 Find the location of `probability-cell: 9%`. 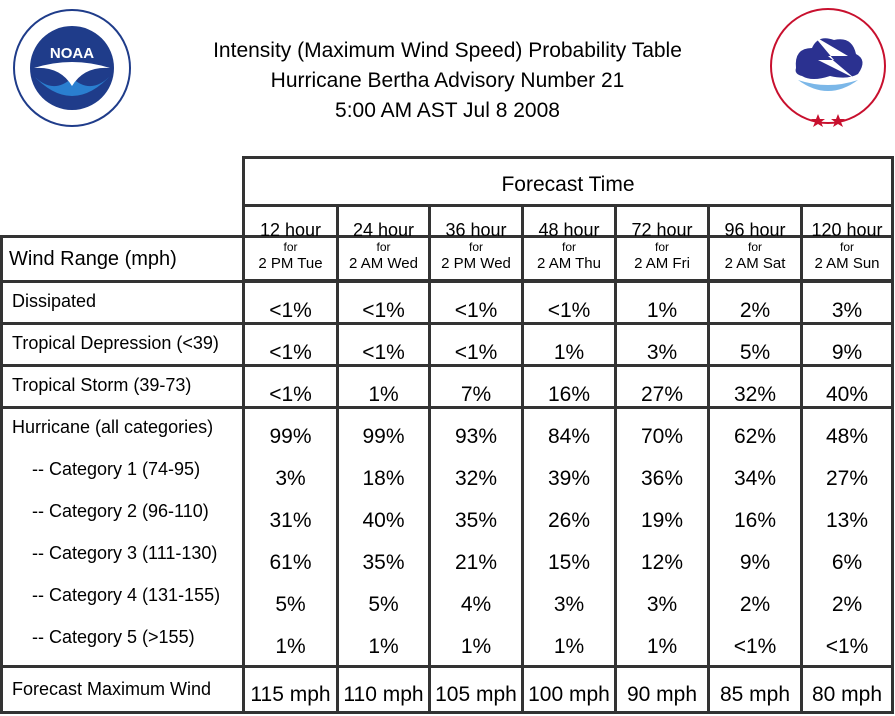

probability-cell: 9% is located at coordinates (847, 352).